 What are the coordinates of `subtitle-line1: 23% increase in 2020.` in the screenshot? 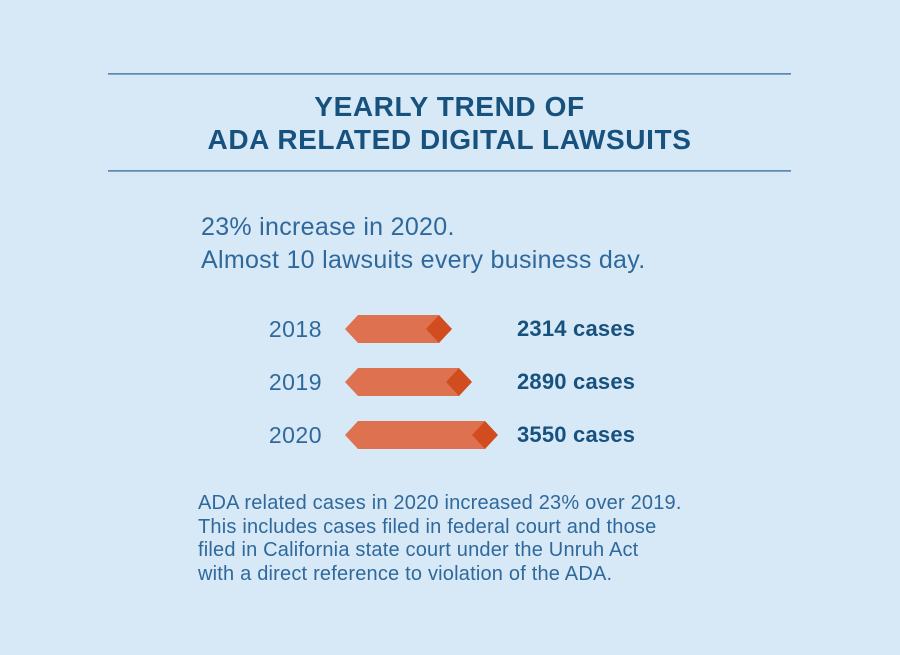 It's located at (328, 227).